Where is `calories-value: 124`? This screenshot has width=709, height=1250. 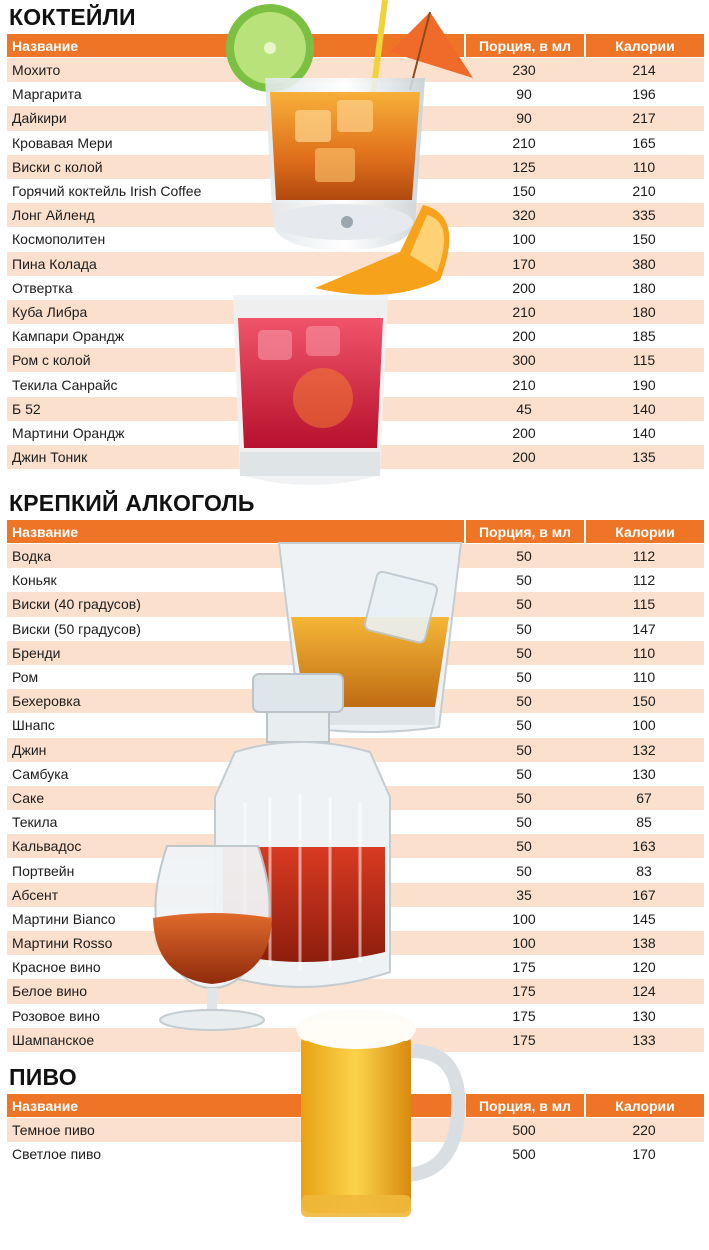 calories-value: 124 is located at coordinates (644, 991).